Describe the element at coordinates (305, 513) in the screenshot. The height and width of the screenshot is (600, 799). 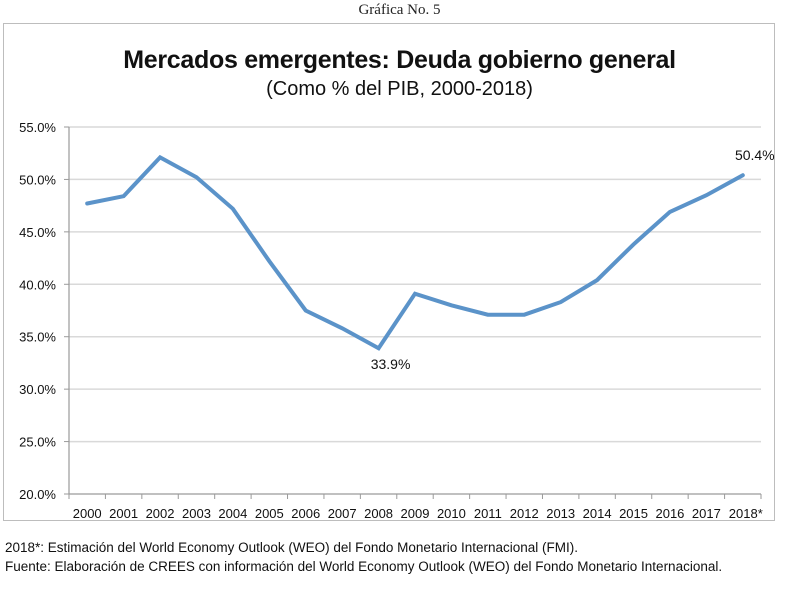
I see `x-tick-label: 2006` at that location.